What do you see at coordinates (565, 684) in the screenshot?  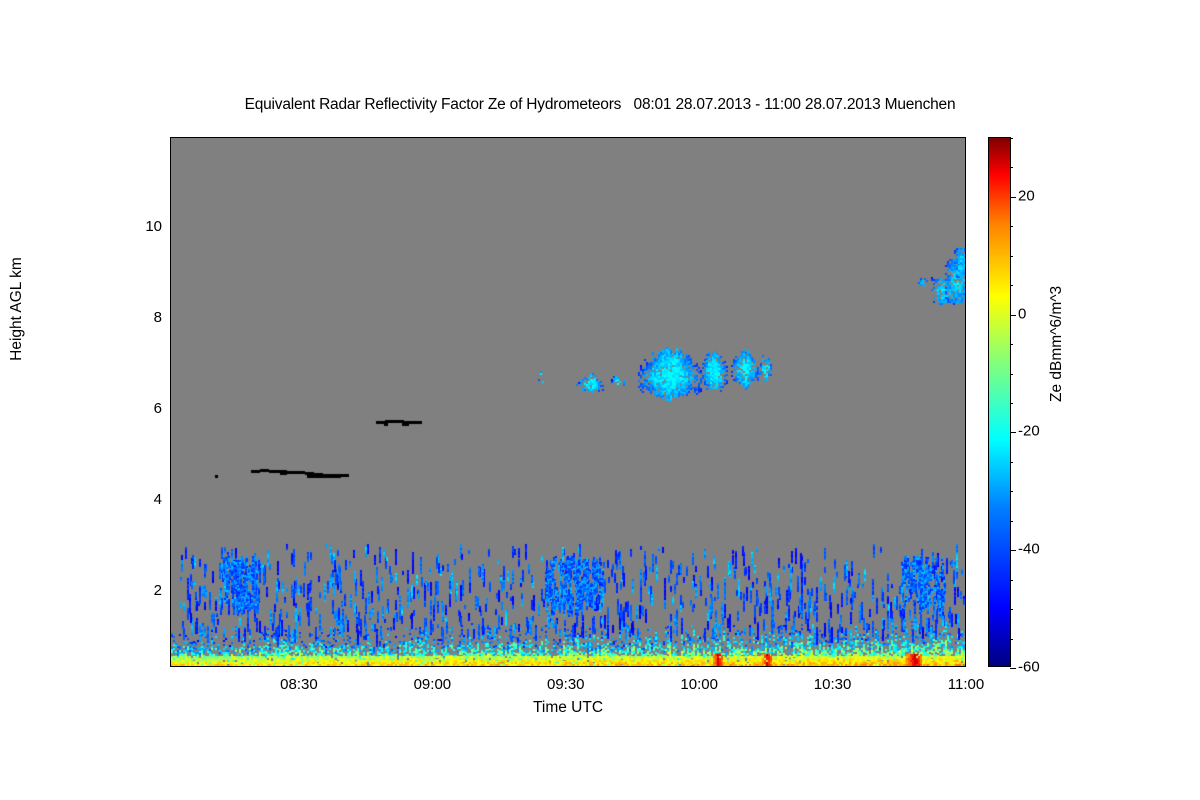 I see `x-tick-label: 09:30` at bounding box center [565, 684].